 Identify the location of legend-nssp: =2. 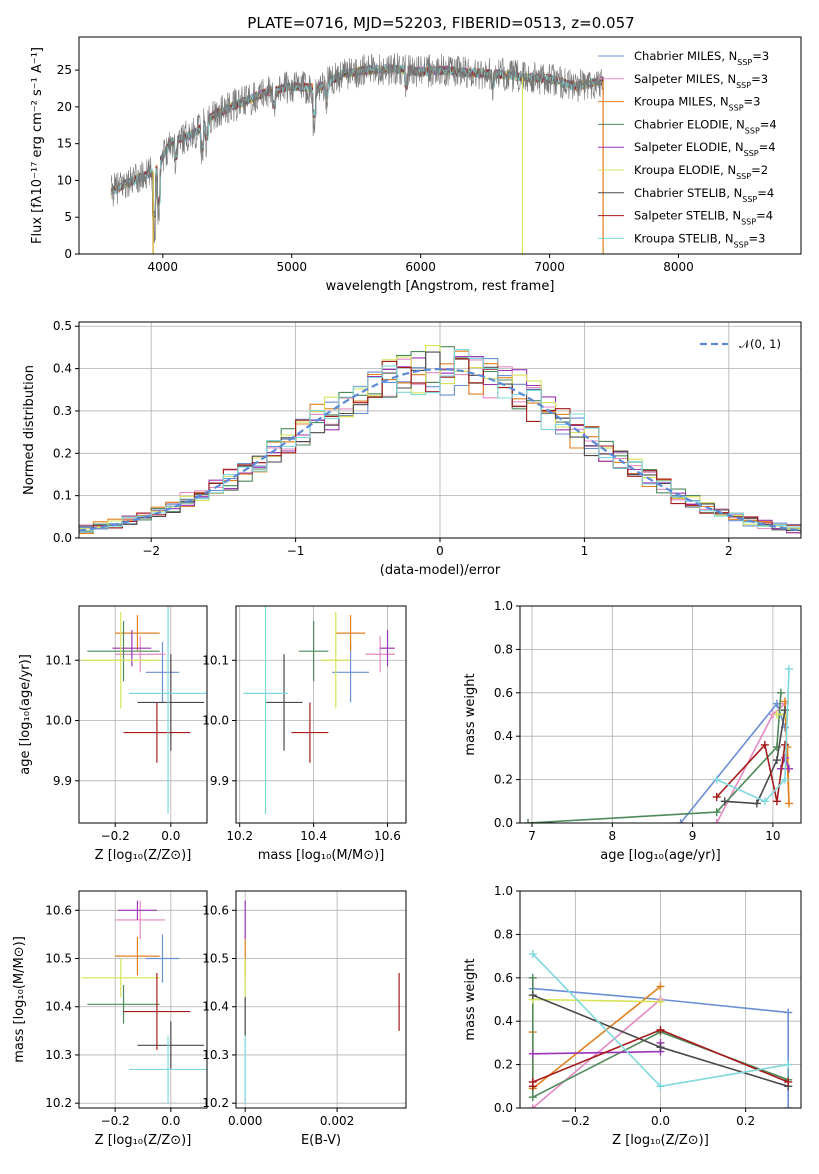
(759, 170).